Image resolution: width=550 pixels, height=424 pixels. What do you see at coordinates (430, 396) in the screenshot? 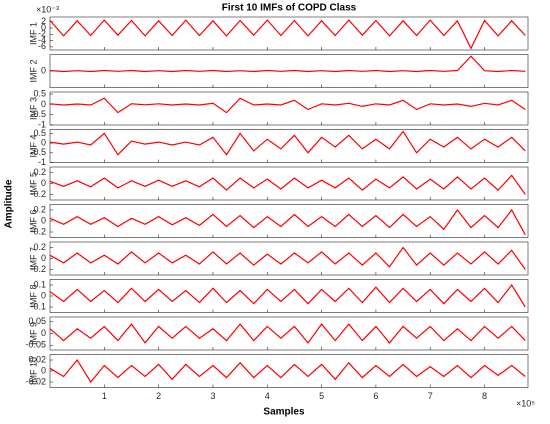
I see `x-tick-label: 7` at bounding box center [430, 396].